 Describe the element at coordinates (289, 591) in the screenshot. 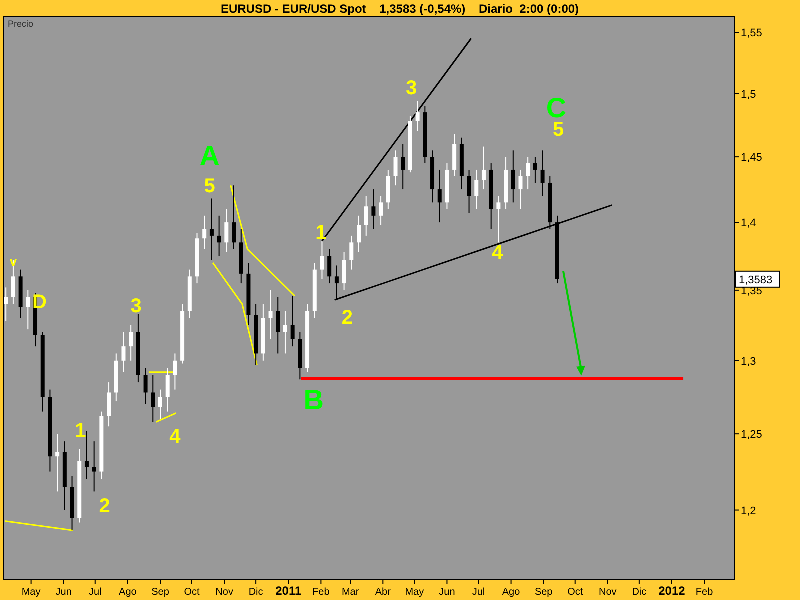

I see `x-tick-label: 2011` at that location.